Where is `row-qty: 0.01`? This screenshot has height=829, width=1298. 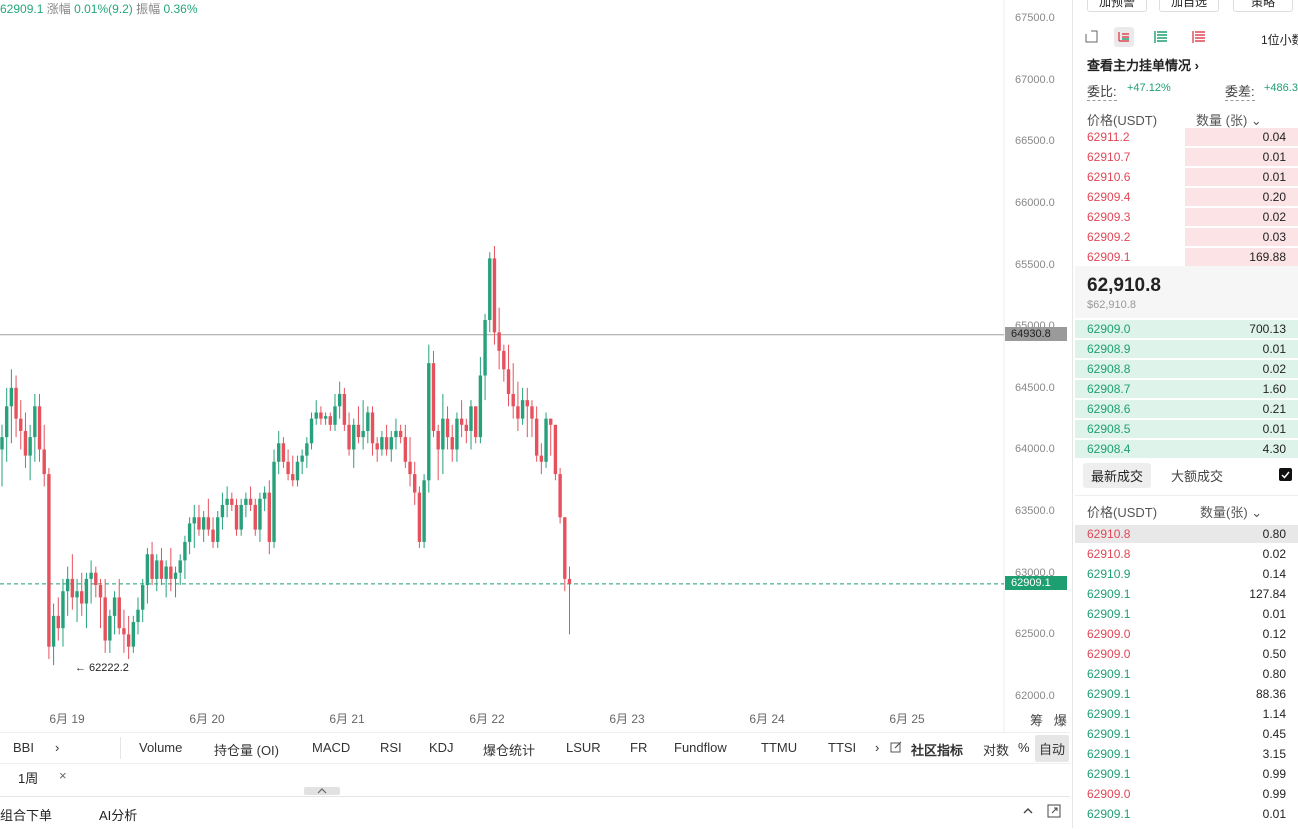 row-qty: 0.01 is located at coordinates (1274, 614).